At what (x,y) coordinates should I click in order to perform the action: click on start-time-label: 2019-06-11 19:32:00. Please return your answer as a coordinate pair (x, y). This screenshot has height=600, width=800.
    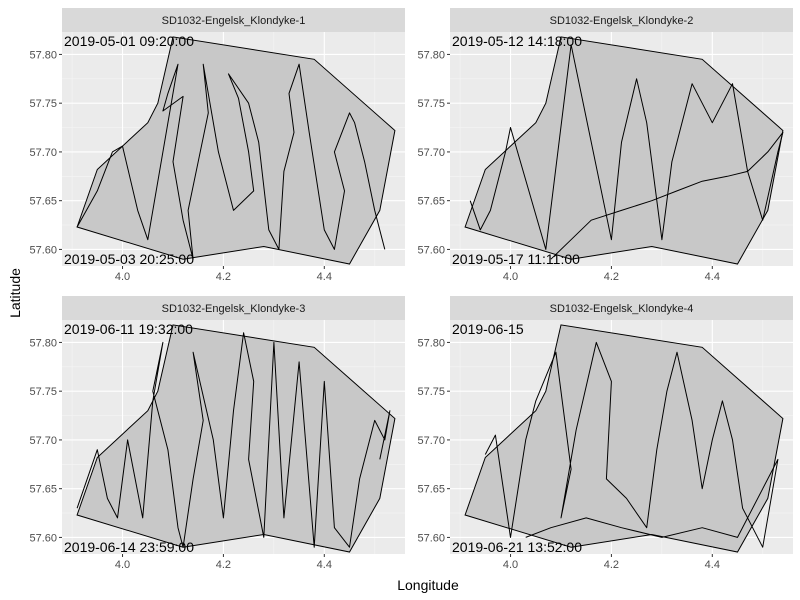
    Looking at the image, I should click on (128, 329).